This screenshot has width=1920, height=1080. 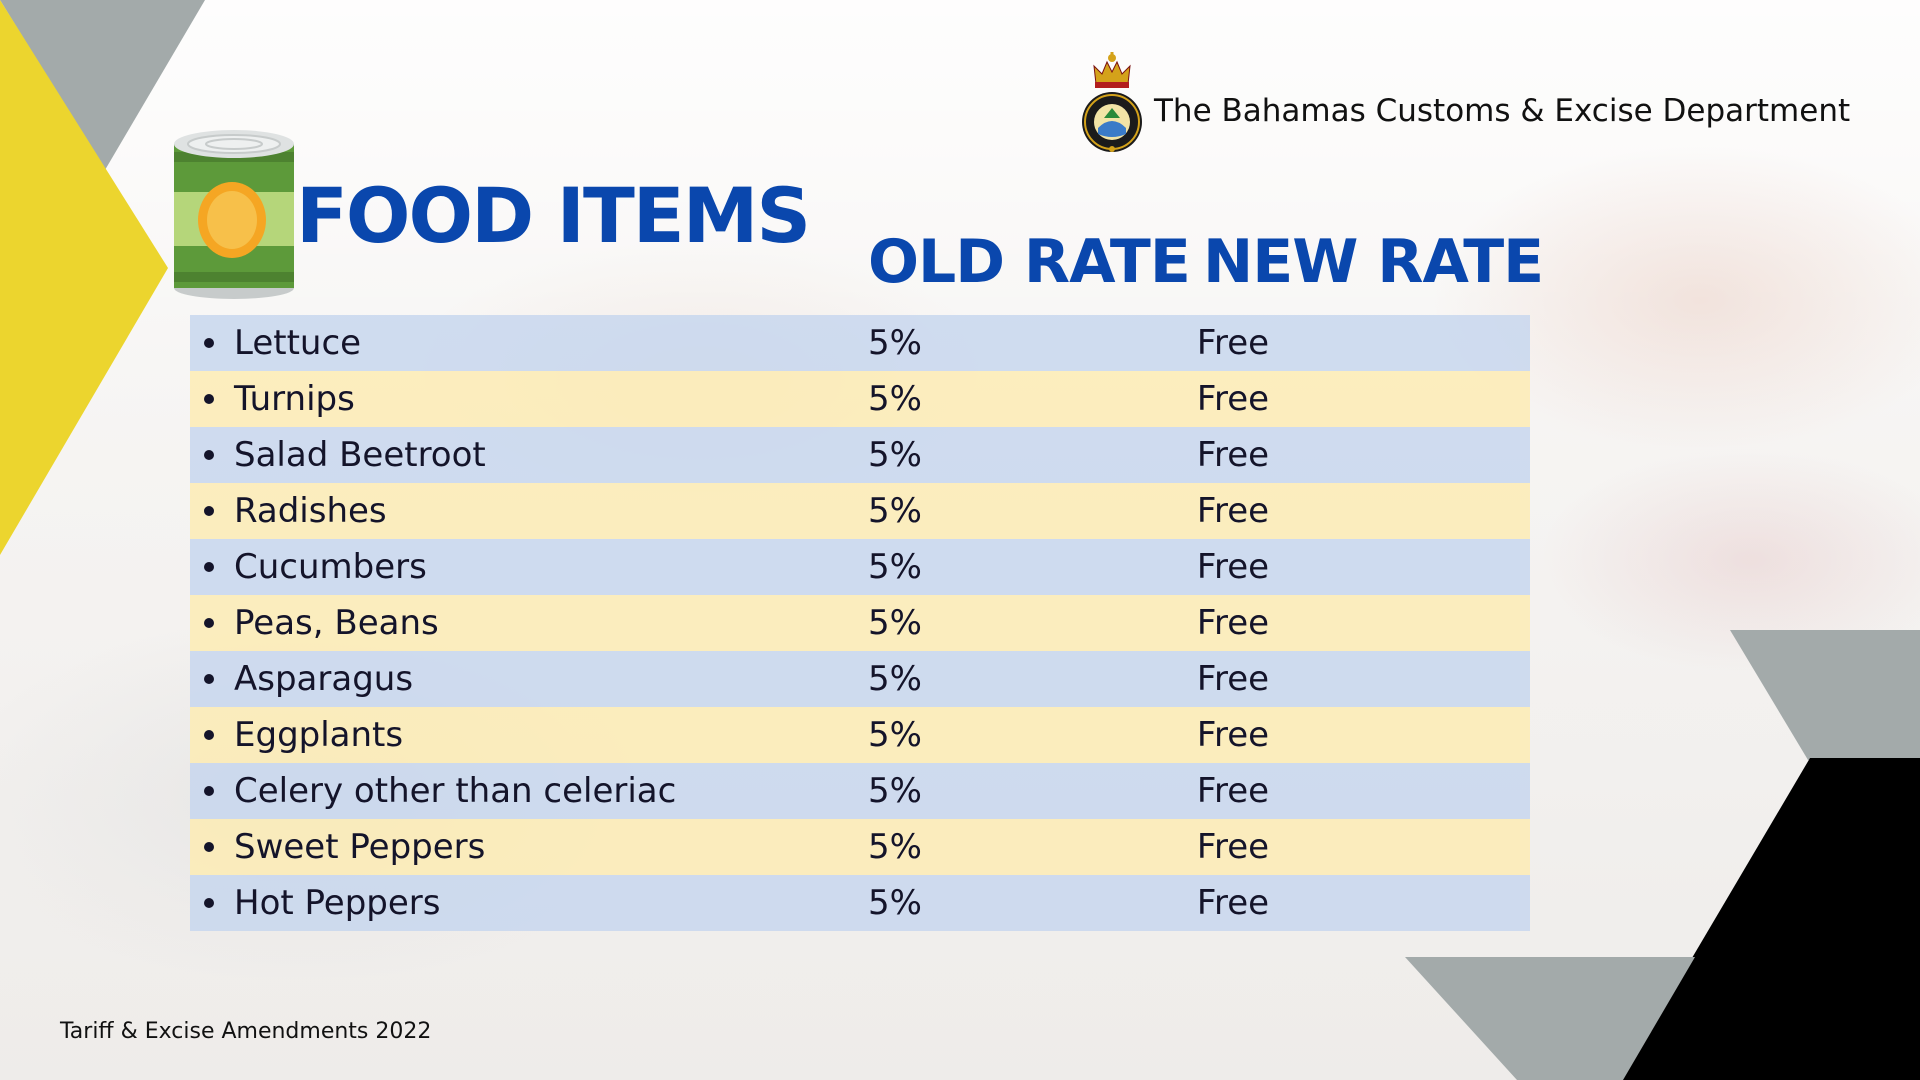 I want to click on department-name: The Bahamas Customs & Excise Department, so click(x=1502, y=111).